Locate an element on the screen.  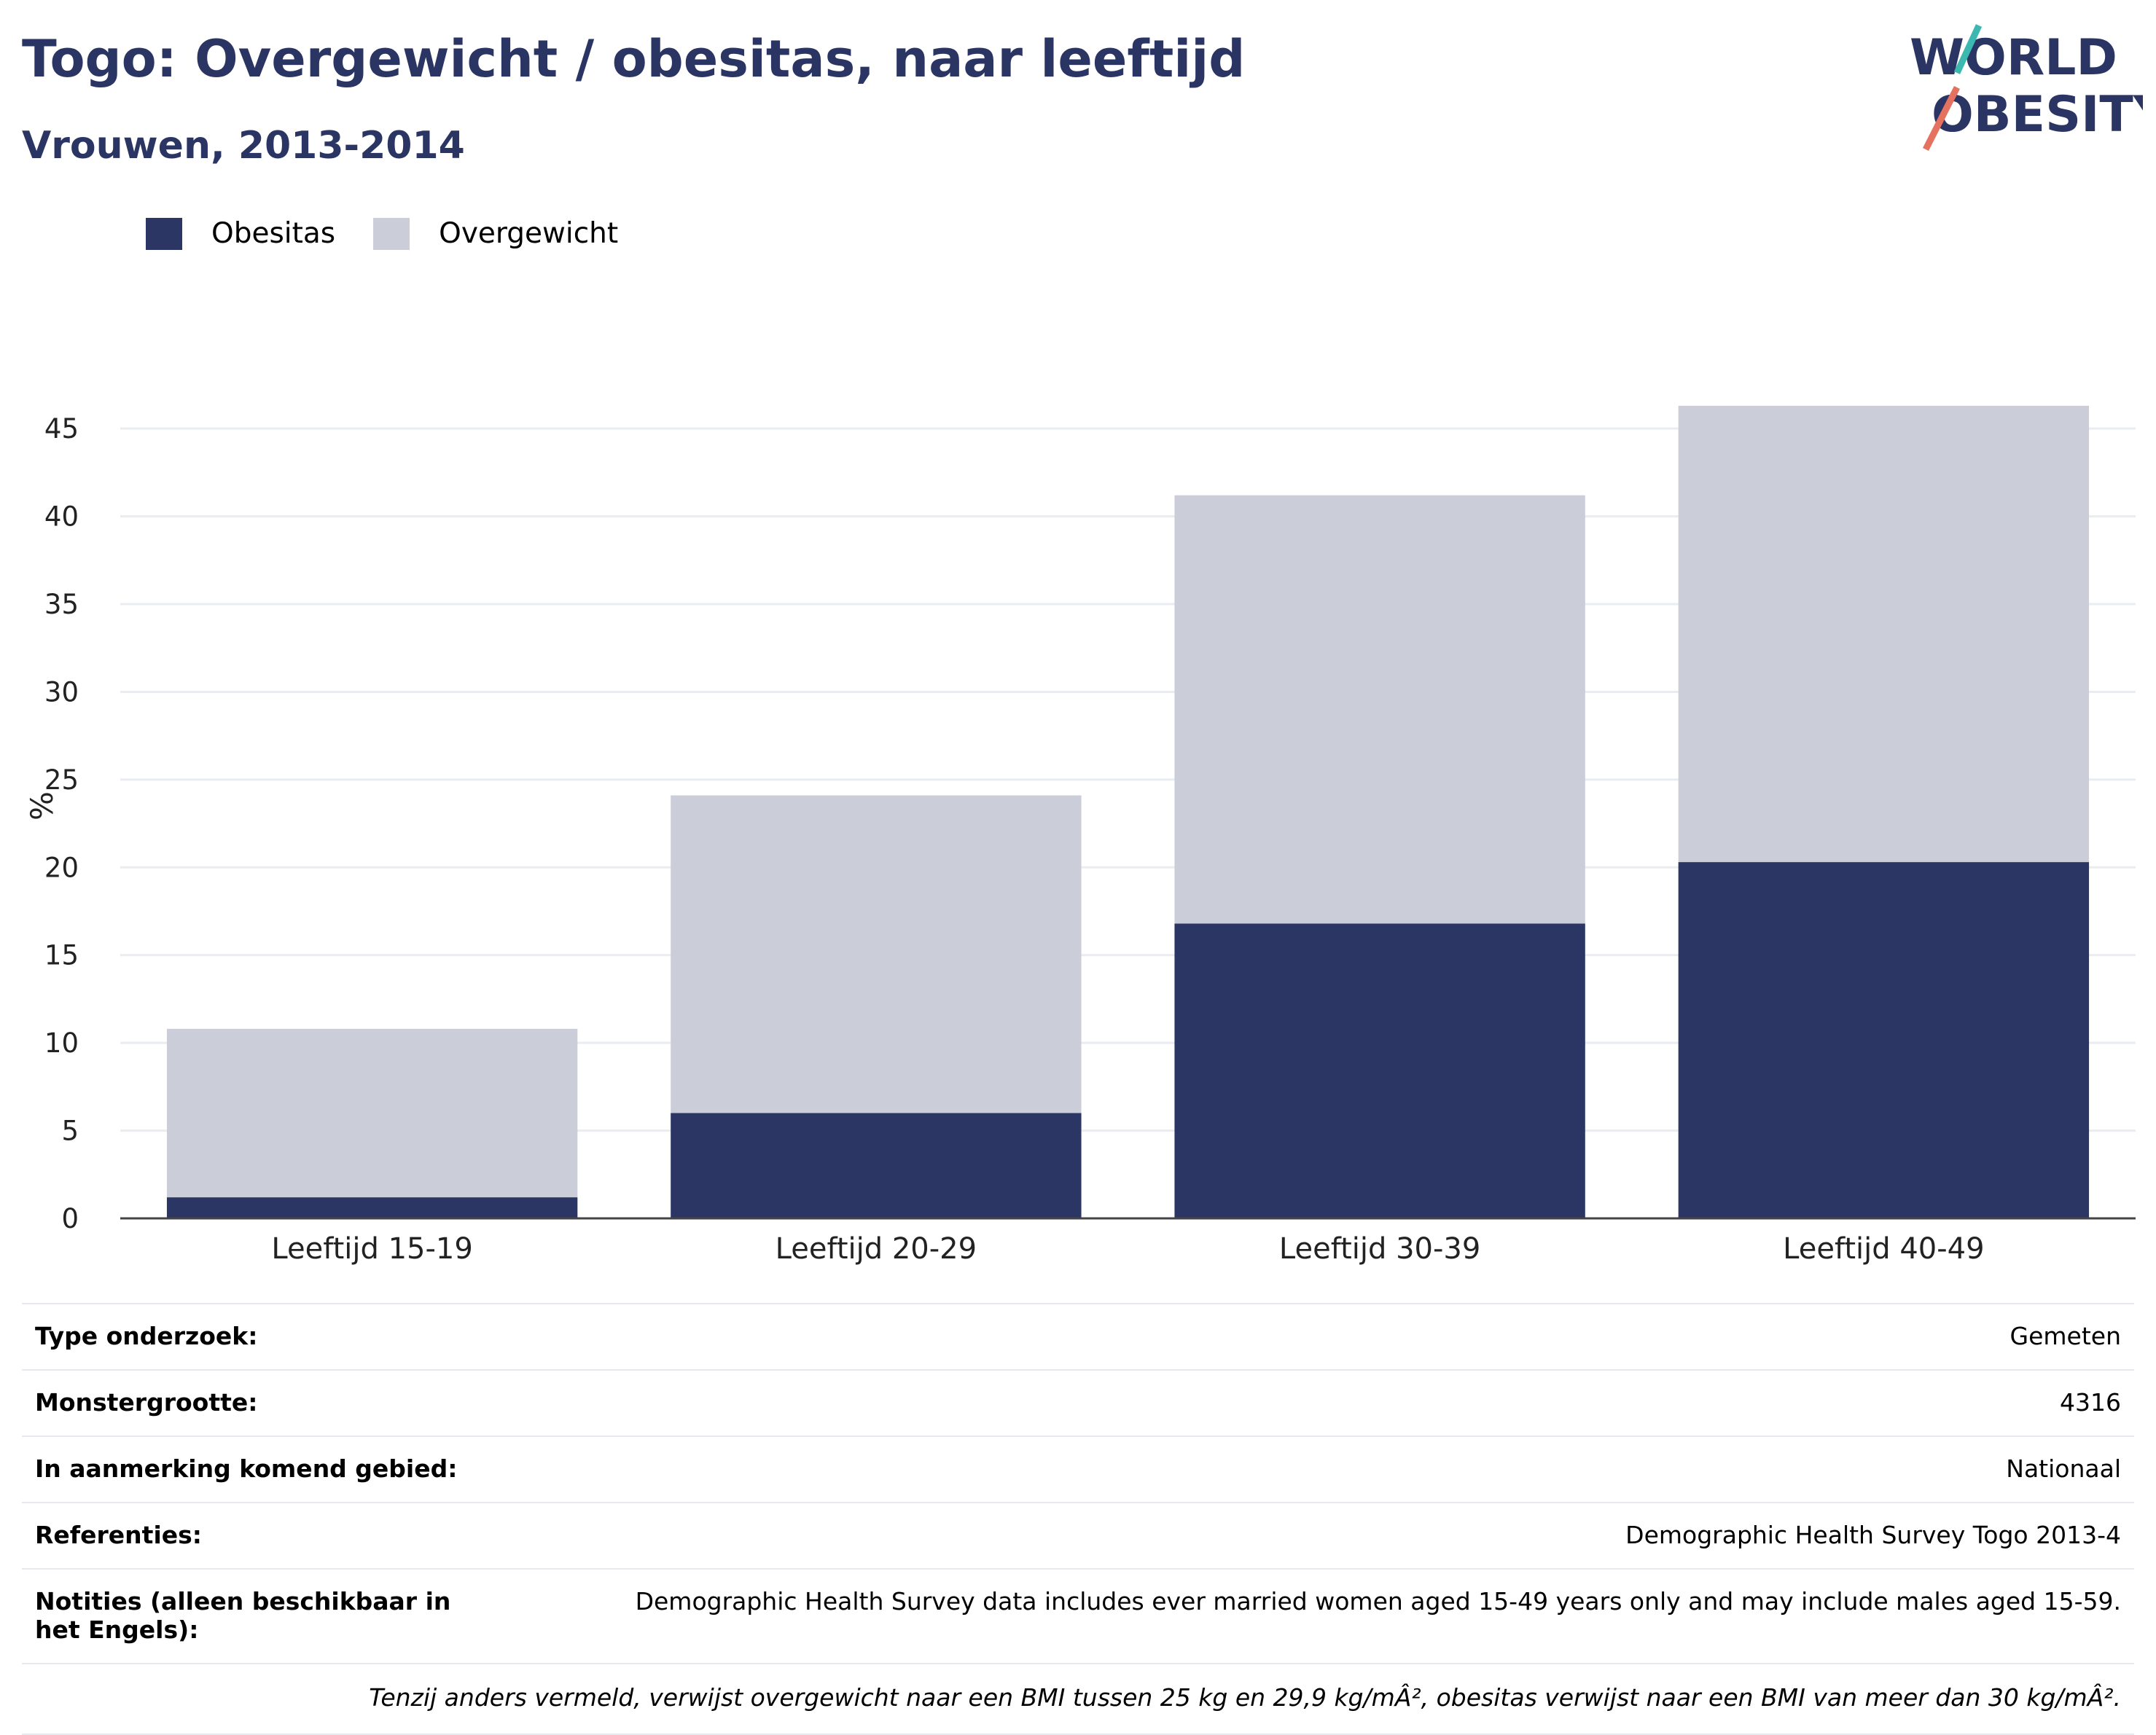
y-tick-label: 10 is located at coordinates (62, 1043).